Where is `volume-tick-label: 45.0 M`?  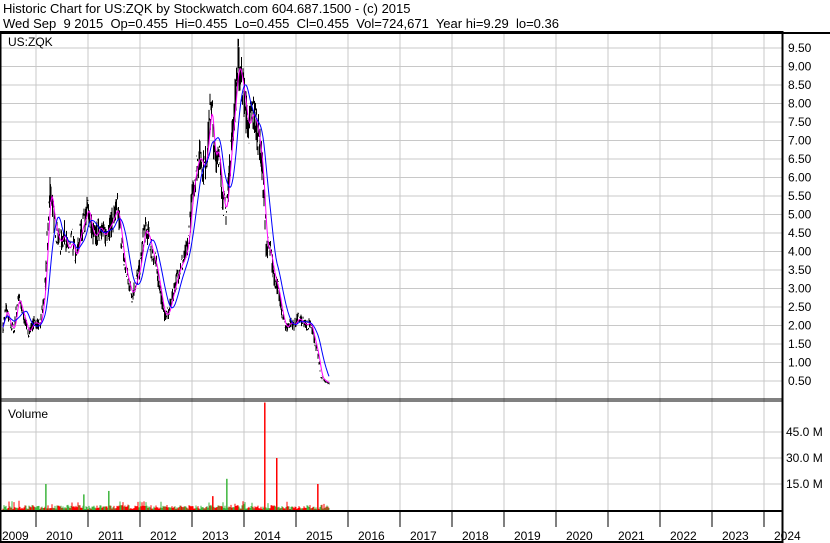 volume-tick-label: 45.0 M is located at coordinates (804, 432).